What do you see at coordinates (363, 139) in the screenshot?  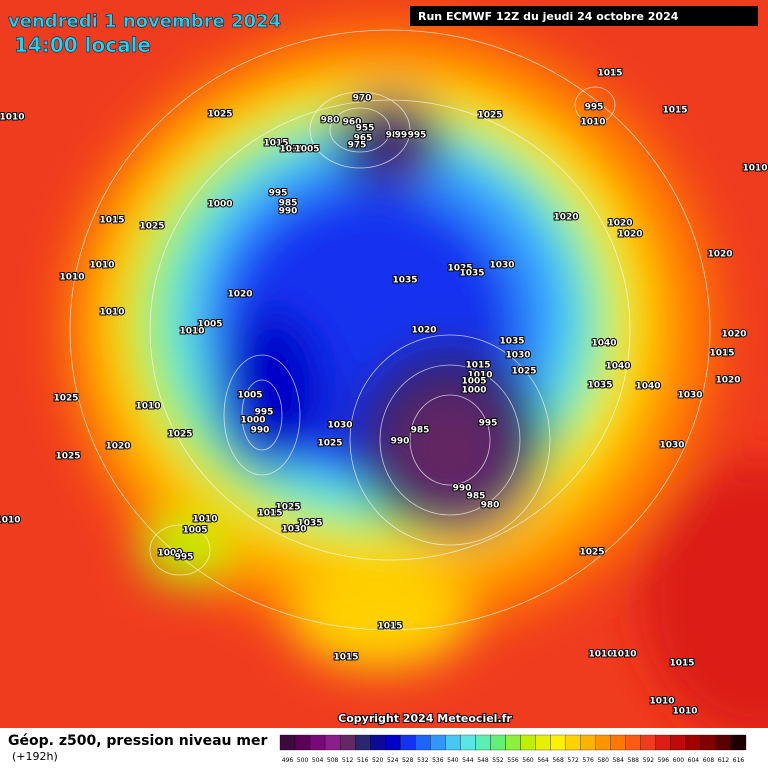 I see `pressure-label: 965` at bounding box center [363, 139].